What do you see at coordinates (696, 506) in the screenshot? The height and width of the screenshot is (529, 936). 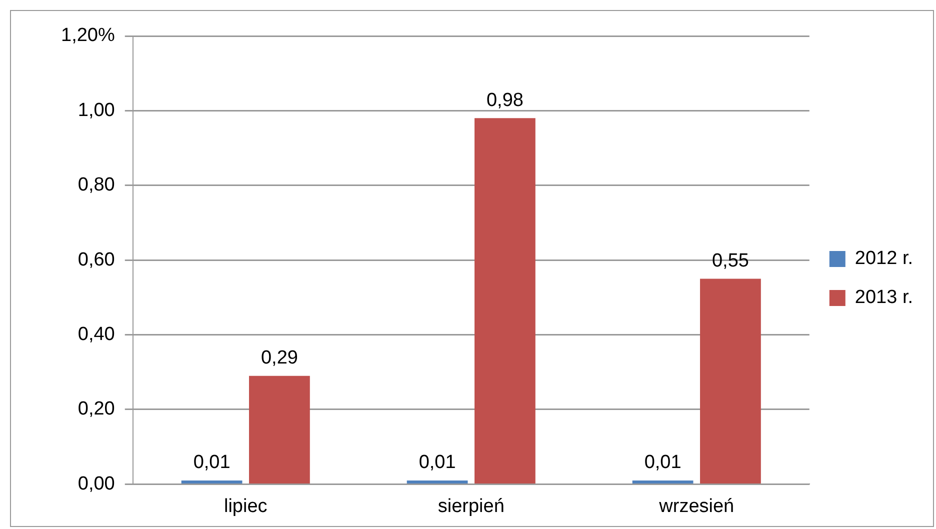 I see `x-tick-label: wrzesień` at bounding box center [696, 506].